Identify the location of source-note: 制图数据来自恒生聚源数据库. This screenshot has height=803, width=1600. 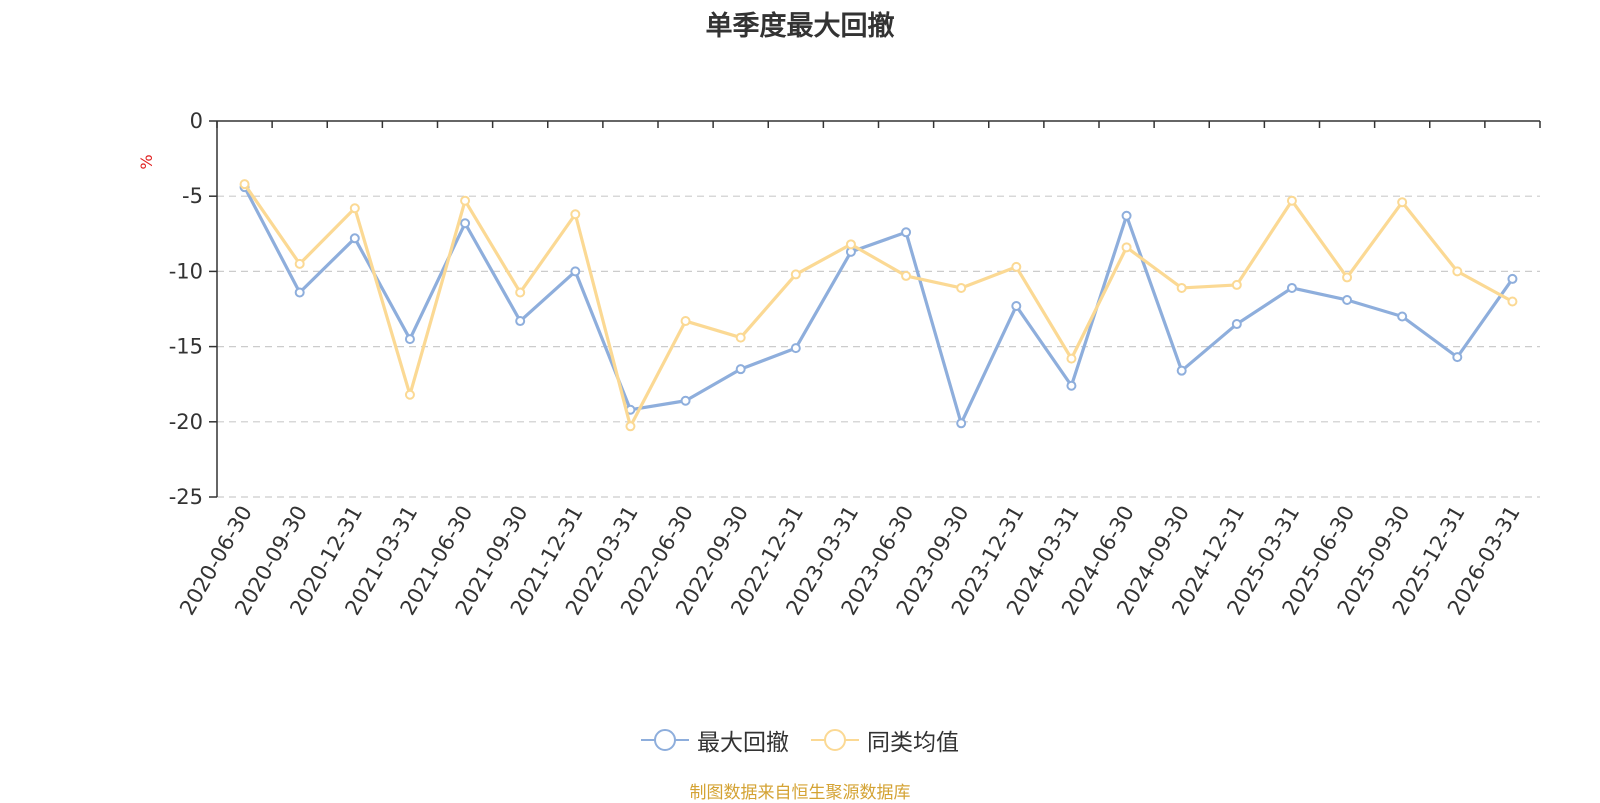
(800, 793).